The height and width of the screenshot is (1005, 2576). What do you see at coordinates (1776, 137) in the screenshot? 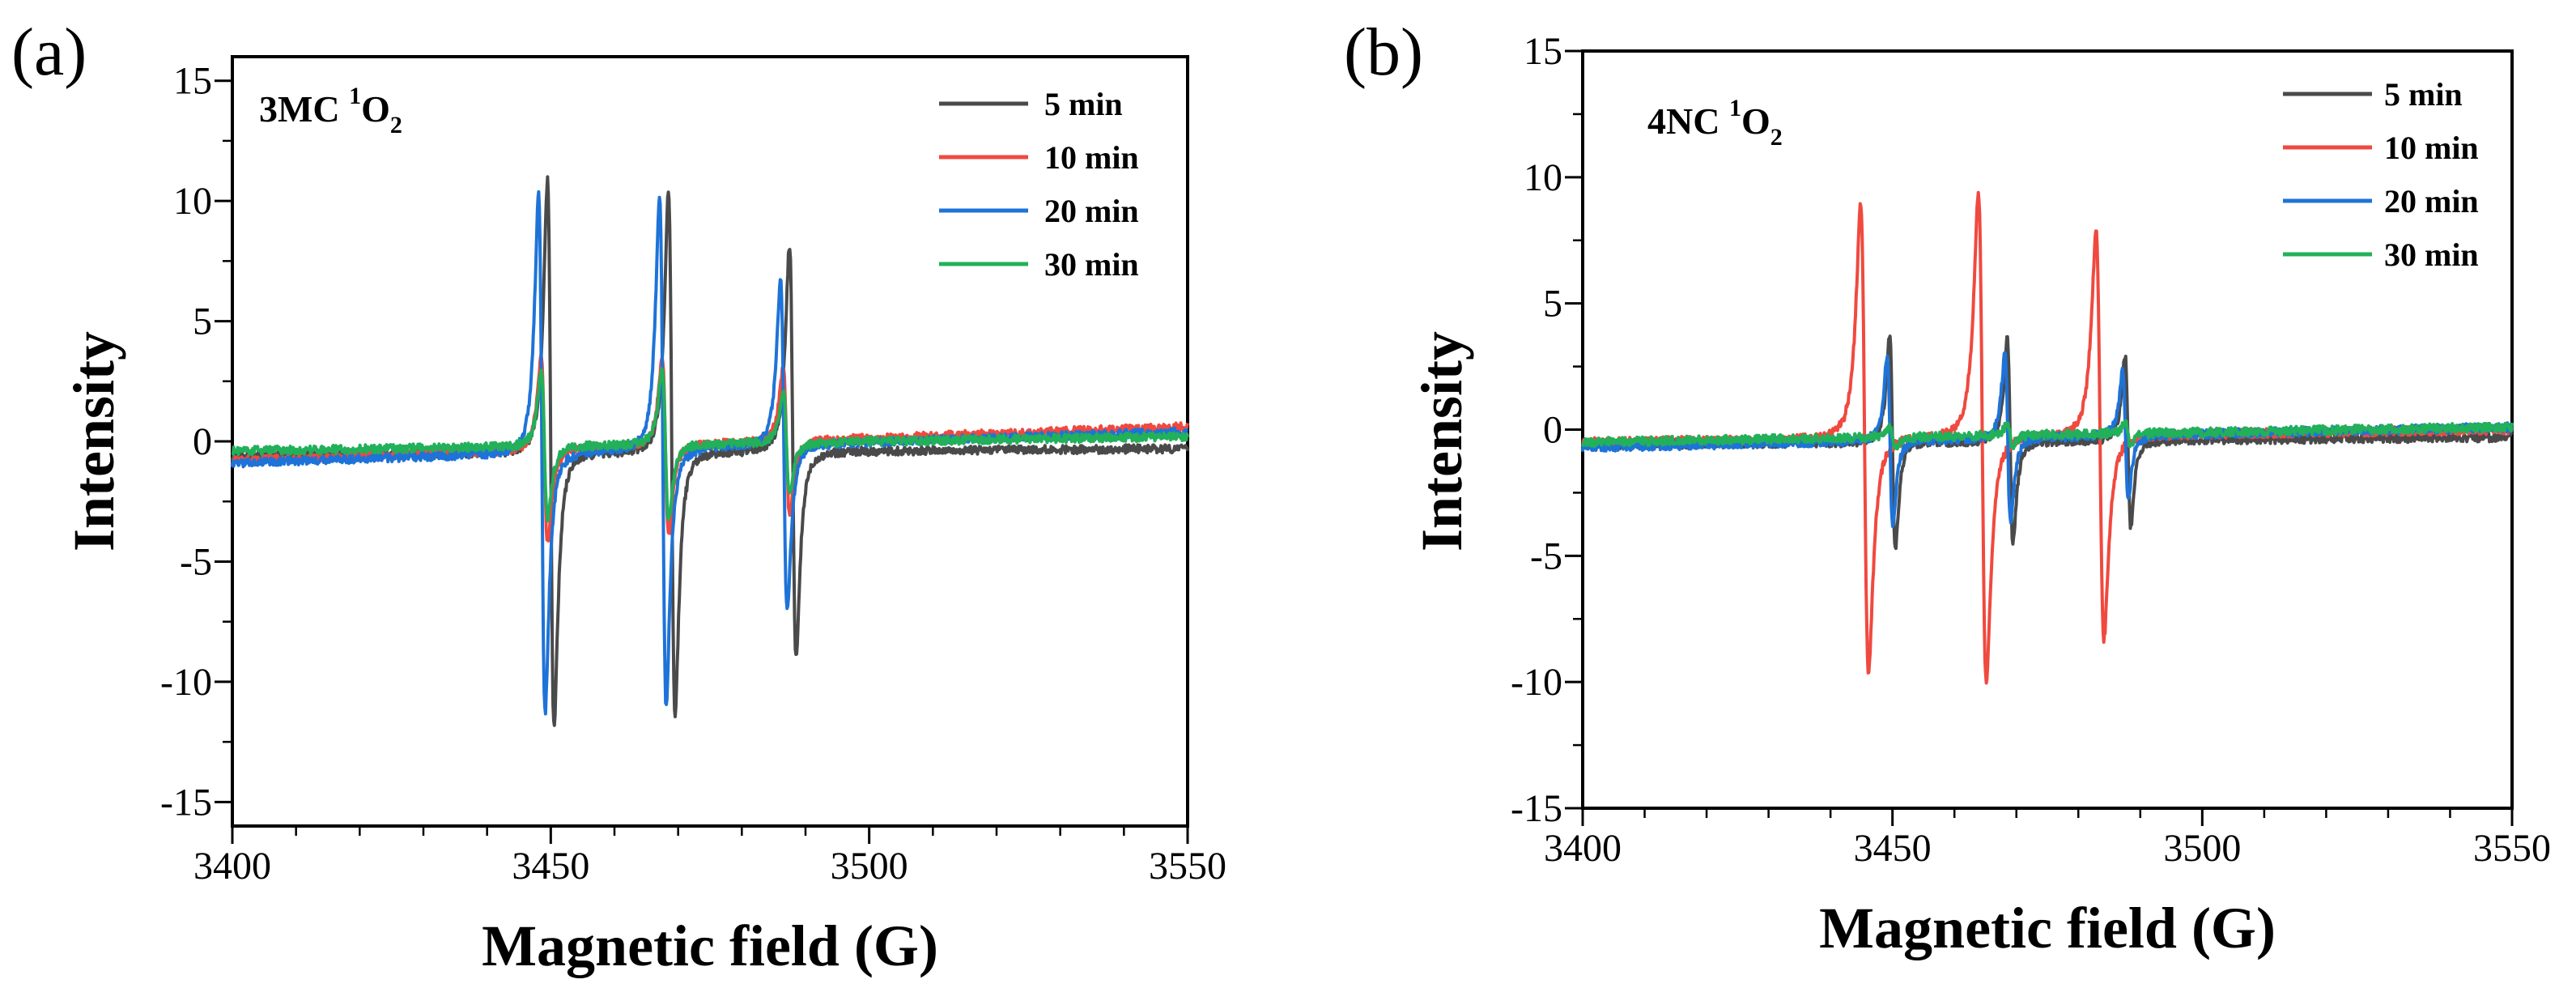
I see `panel-b-annotation-subscript: 2` at bounding box center [1776, 137].